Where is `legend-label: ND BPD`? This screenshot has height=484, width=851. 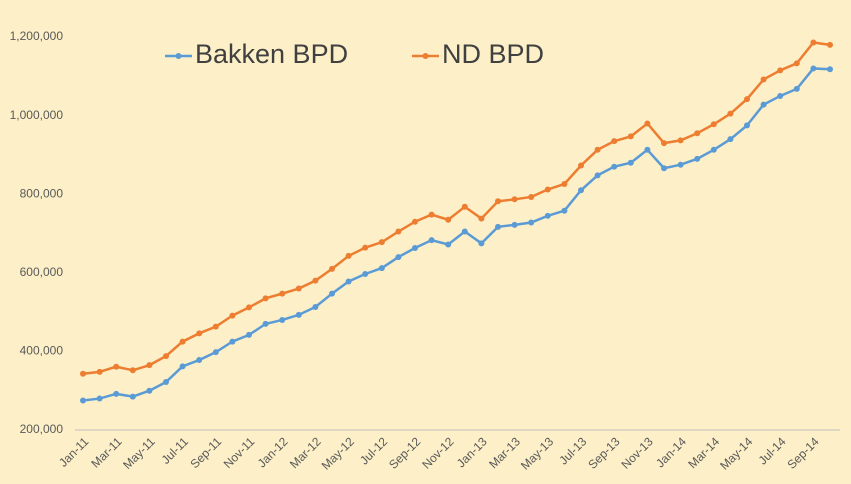 legend-label: ND BPD is located at coordinates (493, 54).